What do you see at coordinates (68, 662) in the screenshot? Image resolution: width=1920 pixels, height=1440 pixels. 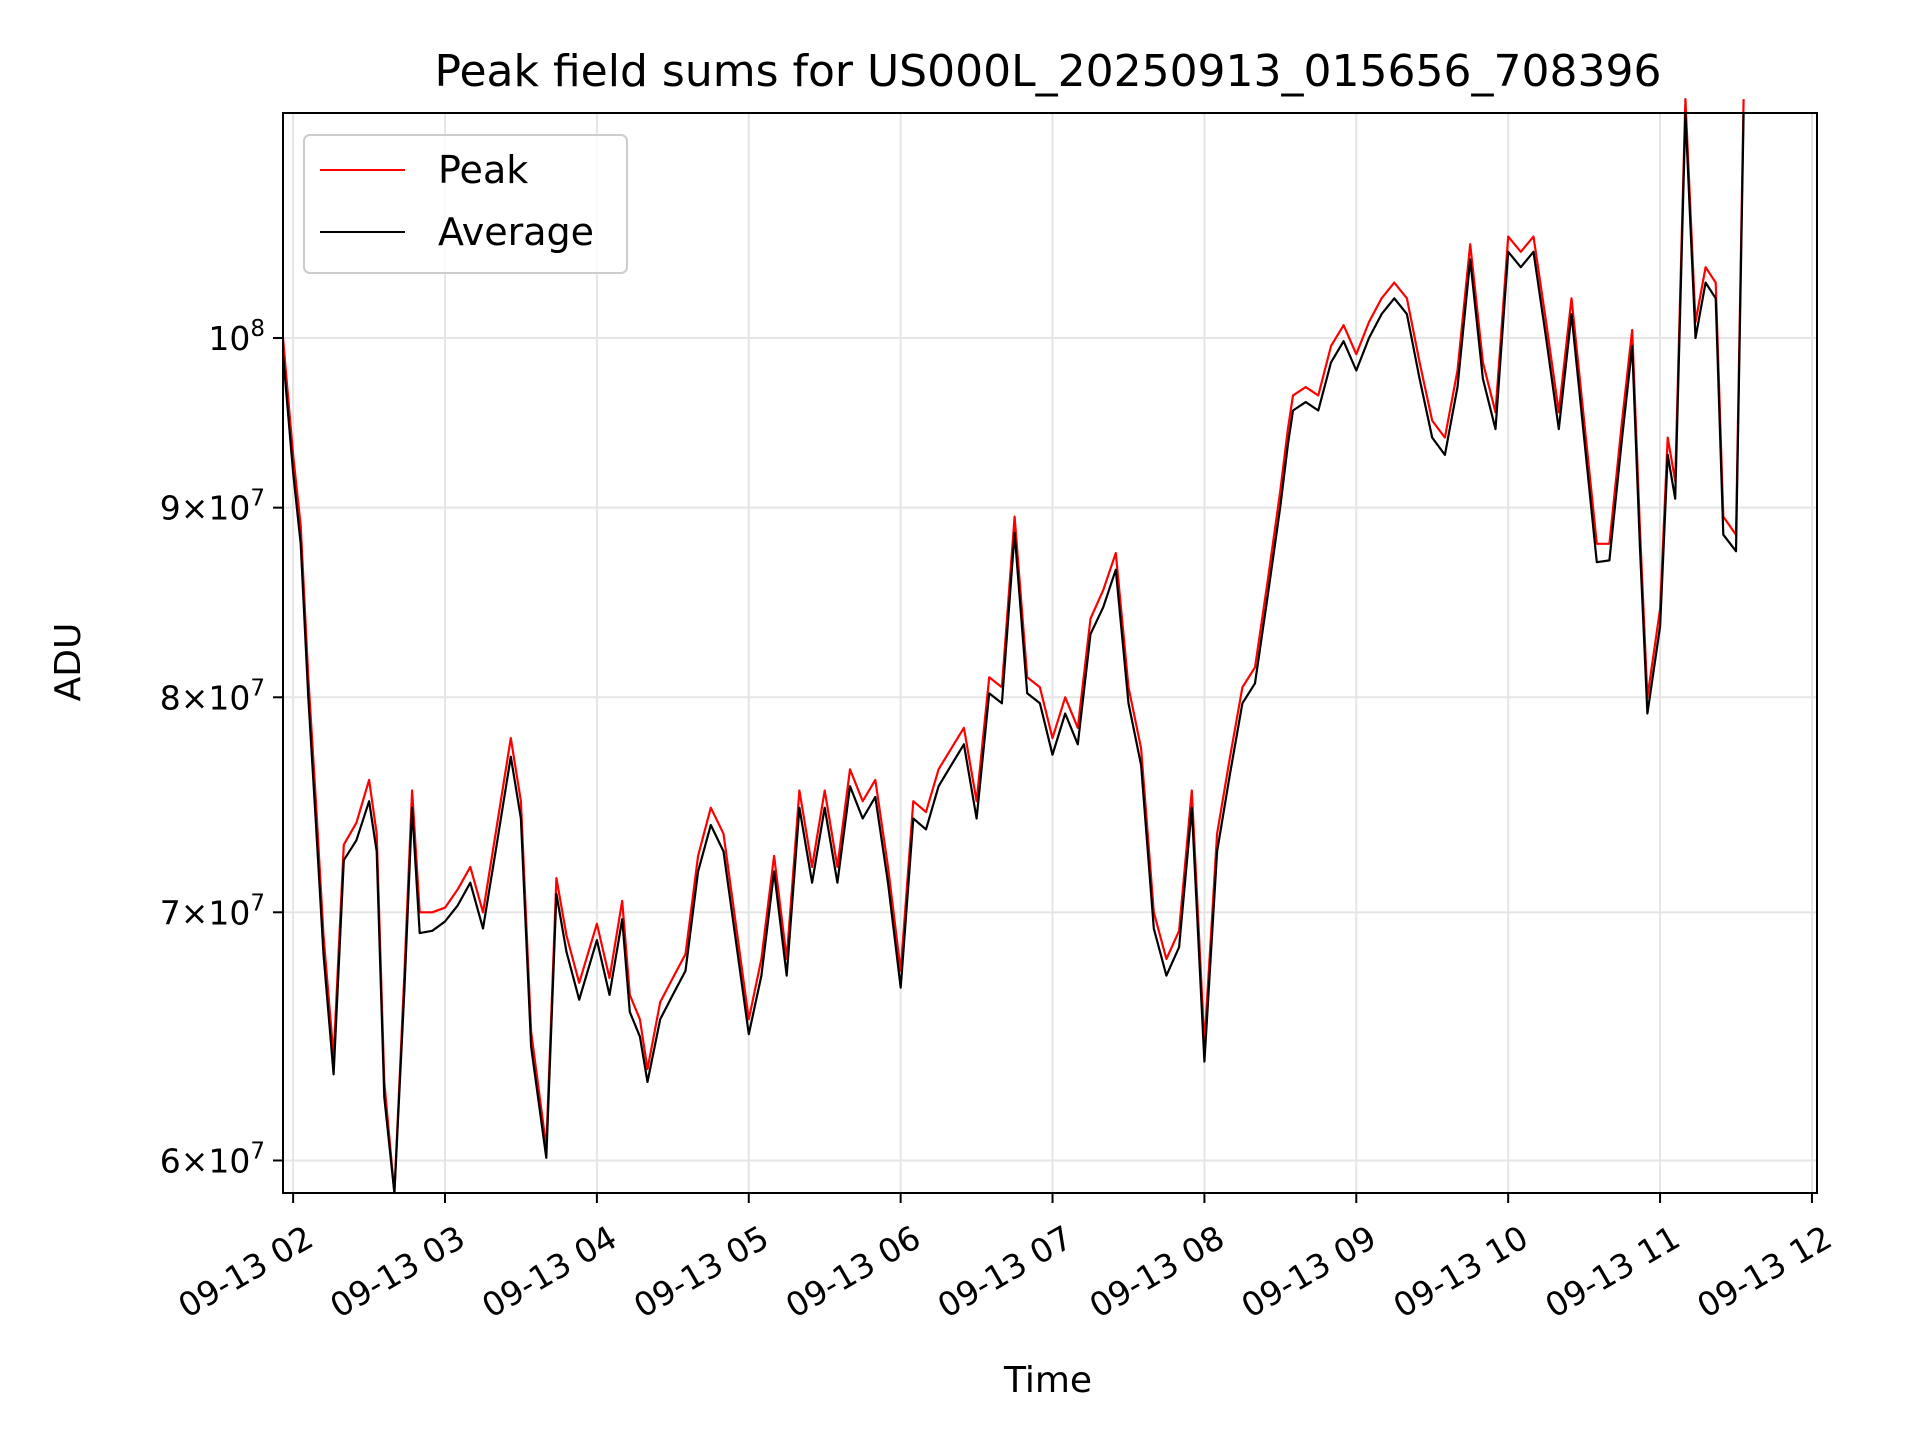 I see `y-axis-label: ADU` at bounding box center [68, 662].